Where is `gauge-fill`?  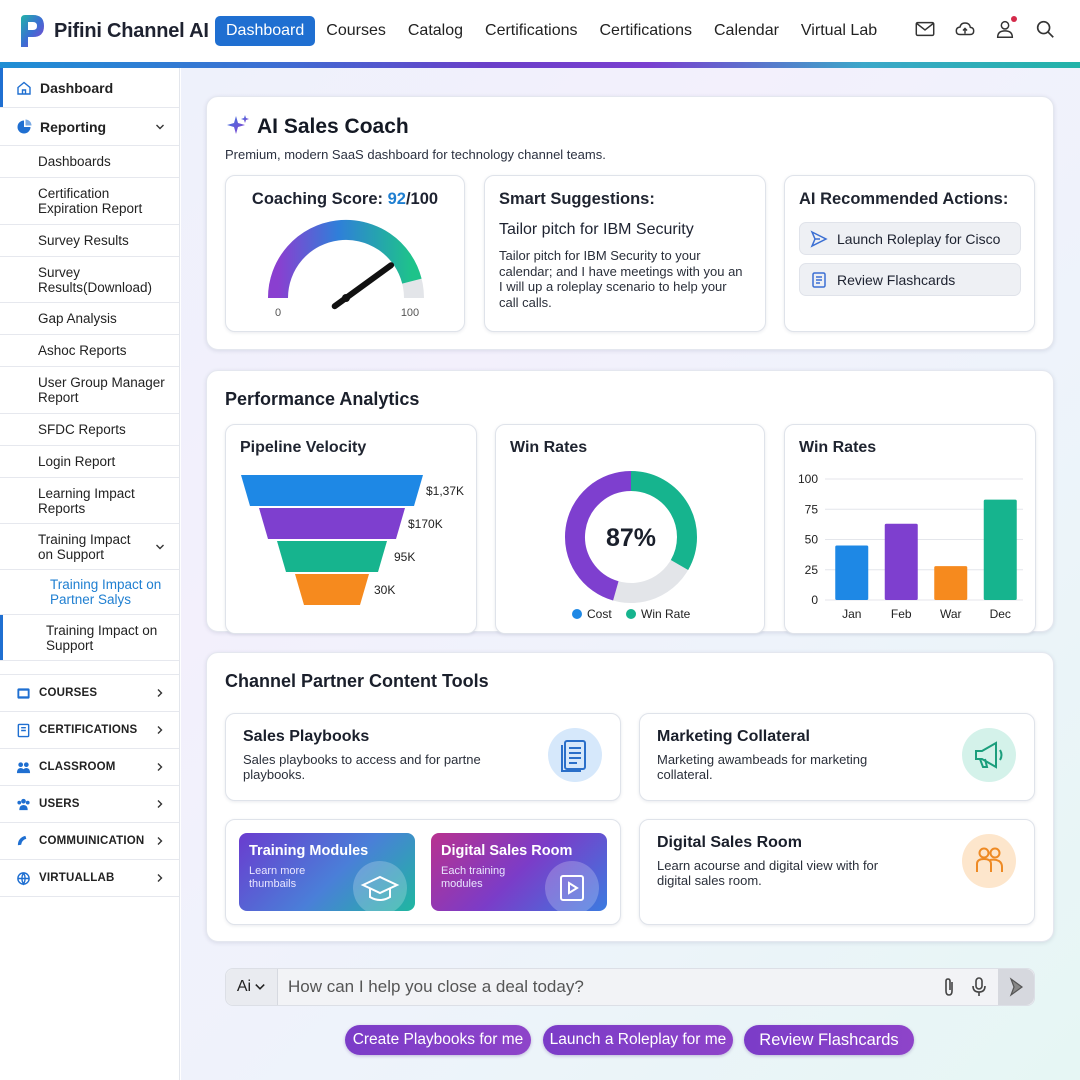
gauge-fill is located at coordinates (344, 259).